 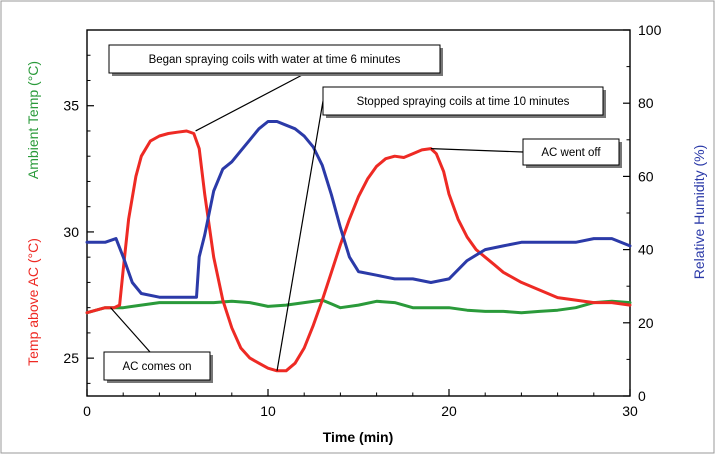 What do you see at coordinates (268, 411) in the screenshot?
I see `x-tick-label-1: 10` at bounding box center [268, 411].